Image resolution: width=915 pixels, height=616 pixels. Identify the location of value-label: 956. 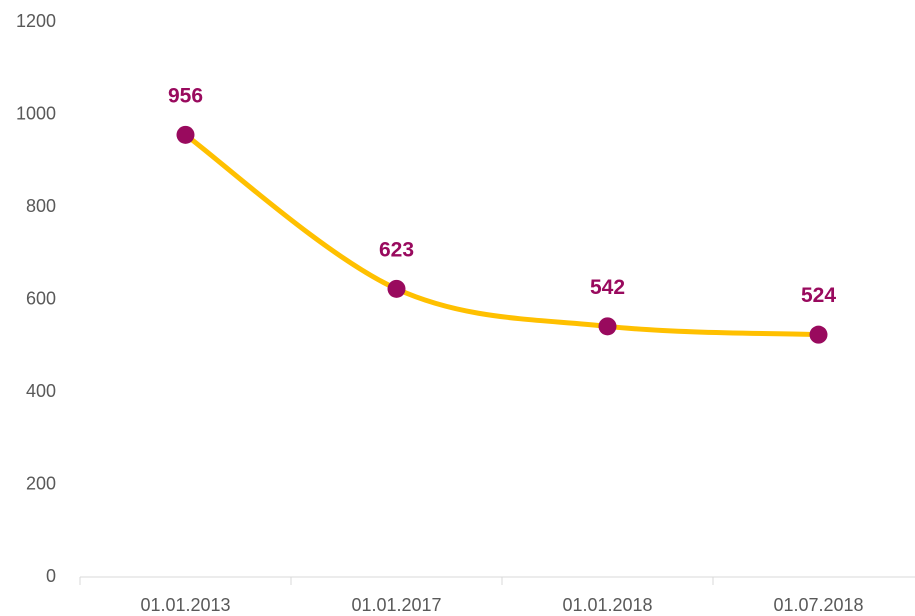
(185, 95).